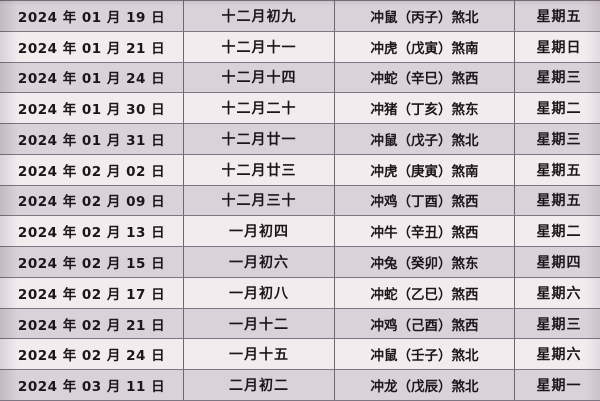  I want to click on solar-date-cell: 2024 年 02 月 17 日, so click(92, 292).